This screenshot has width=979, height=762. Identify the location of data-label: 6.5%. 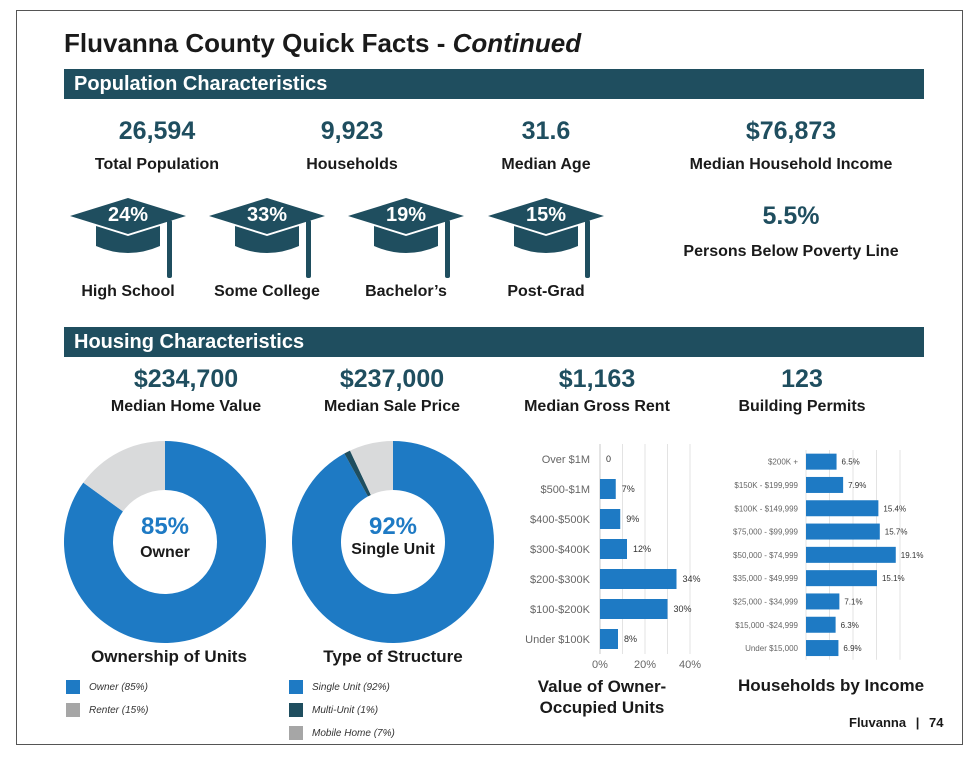
(851, 462).